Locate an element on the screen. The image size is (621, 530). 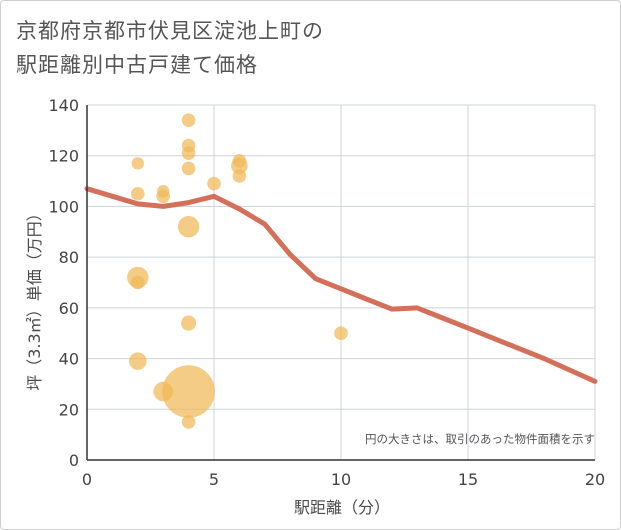
chart-title-line2: 駅距離別中古戸建て価格 is located at coordinates (137, 65).